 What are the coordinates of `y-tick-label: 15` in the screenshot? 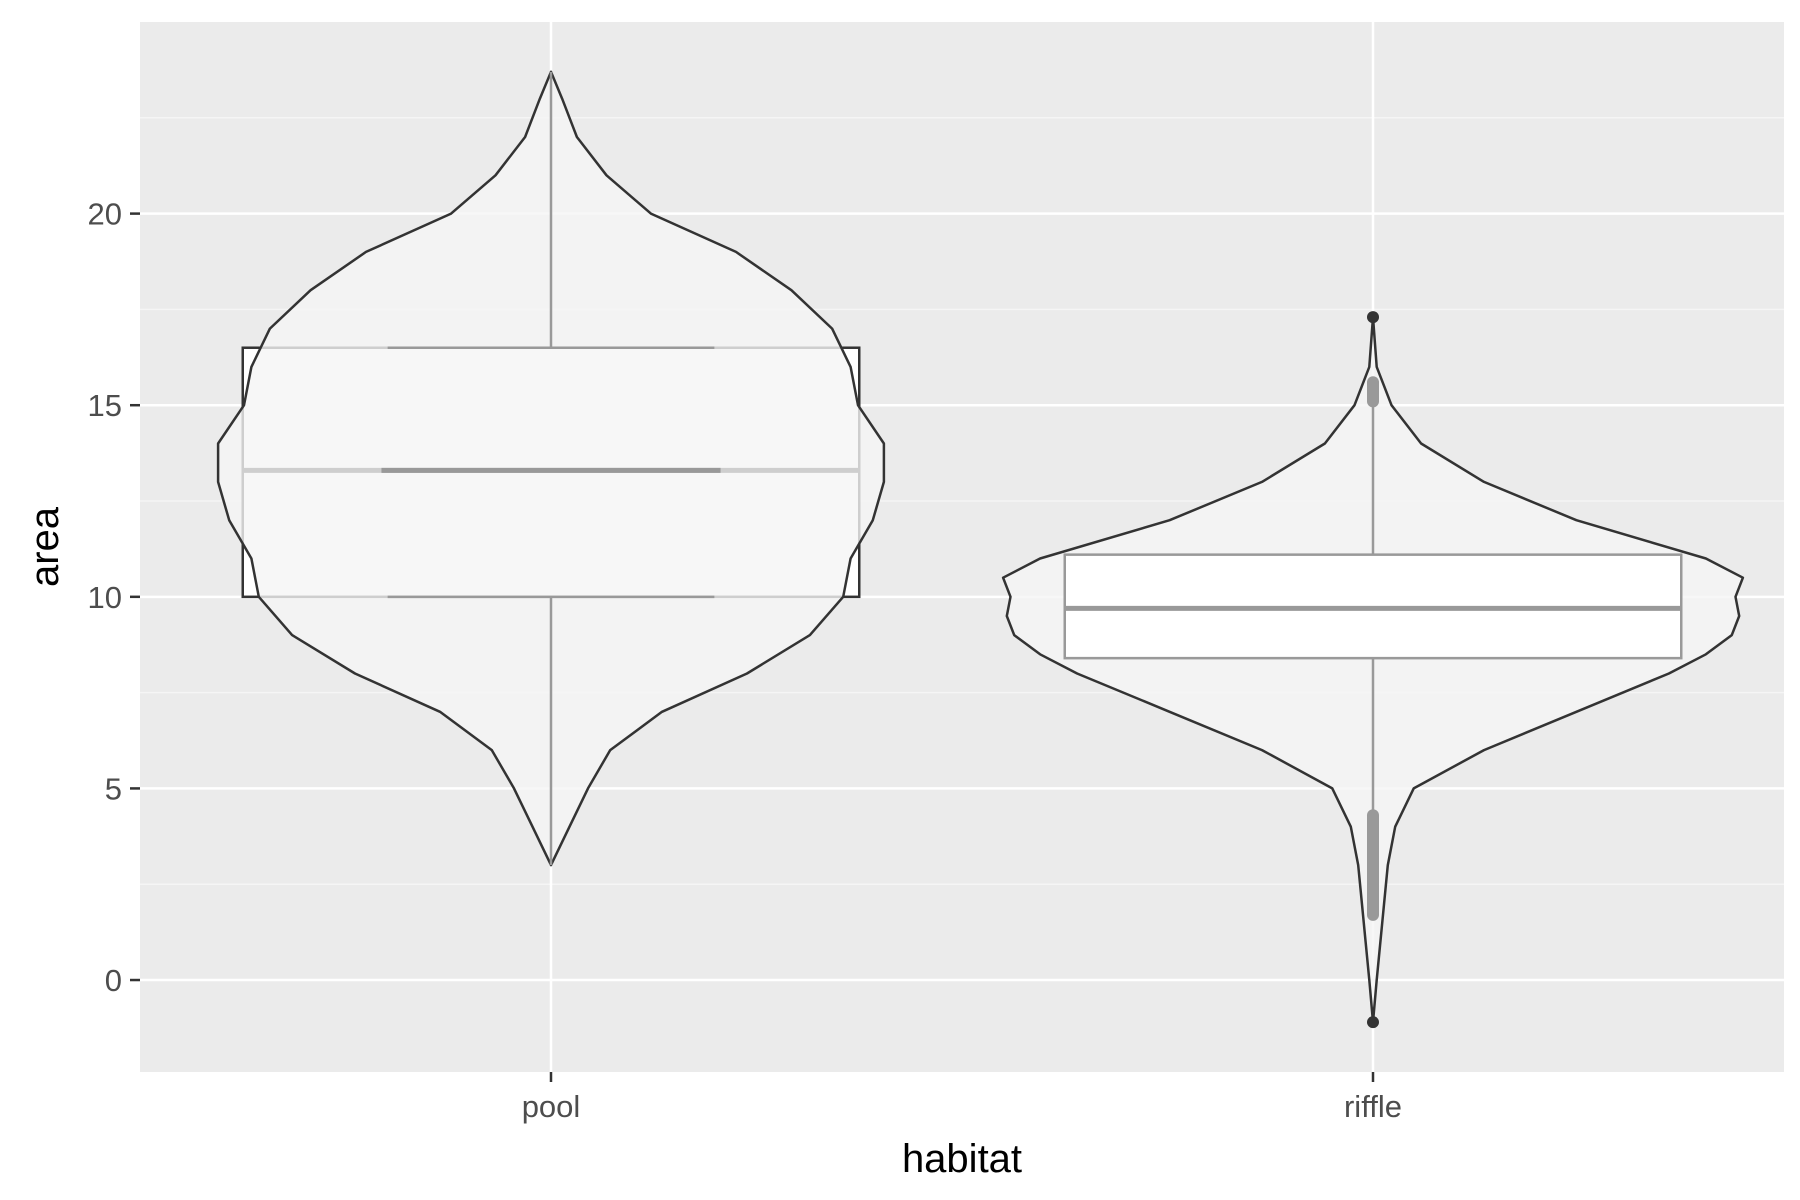 It's located at (105, 405).